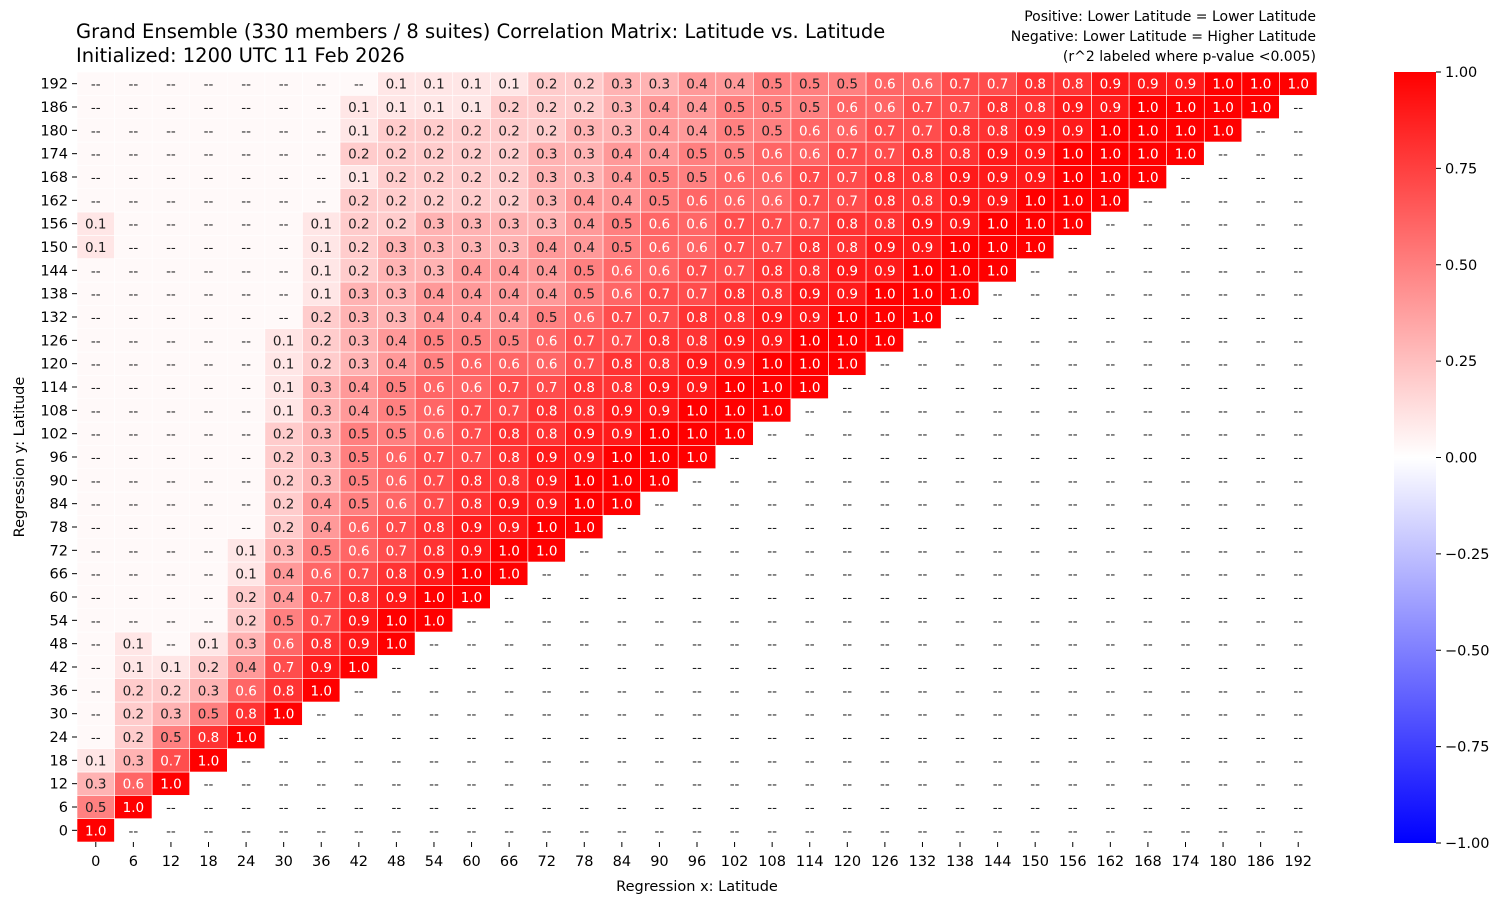  Describe the element at coordinates (54, 131) in the screenshot. I see `y-tick-label: 180` at that location.